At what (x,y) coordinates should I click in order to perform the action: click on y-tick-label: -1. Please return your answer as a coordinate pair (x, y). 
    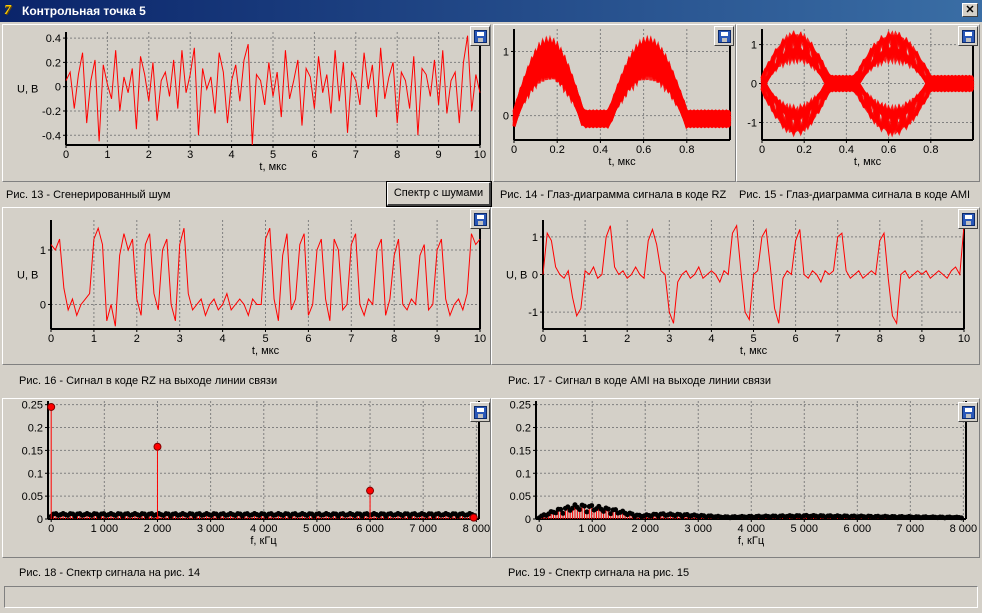
    Looking at the image, I should click on (752, 123).